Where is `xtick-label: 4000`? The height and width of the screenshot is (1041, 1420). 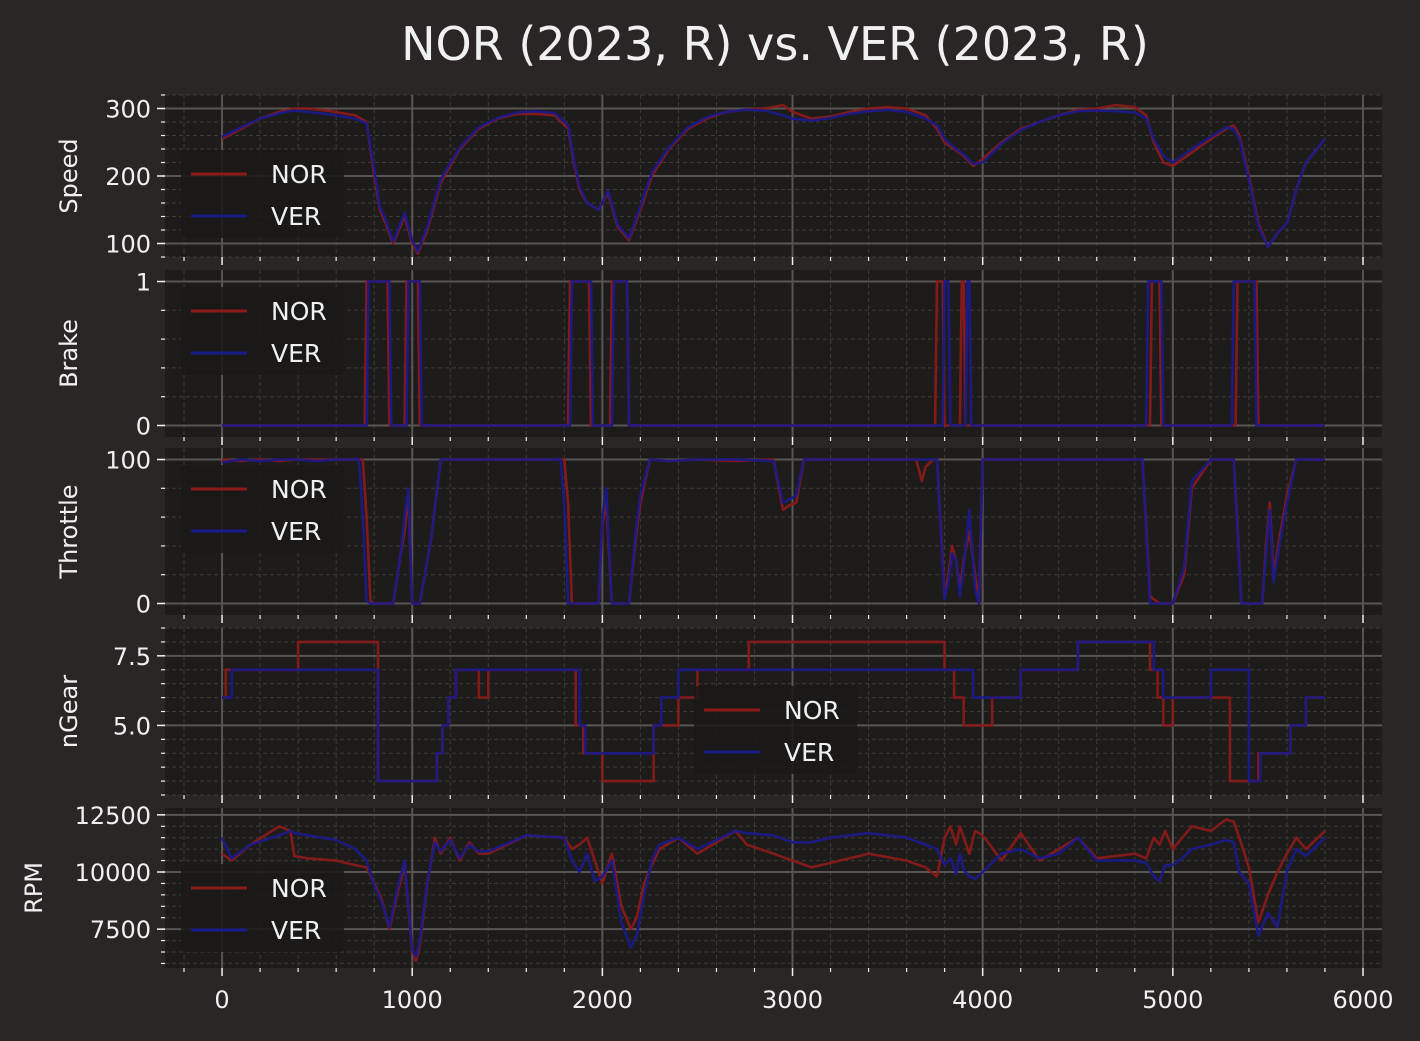
xtick-label: 4000 is located at coordinates (982, 1000).